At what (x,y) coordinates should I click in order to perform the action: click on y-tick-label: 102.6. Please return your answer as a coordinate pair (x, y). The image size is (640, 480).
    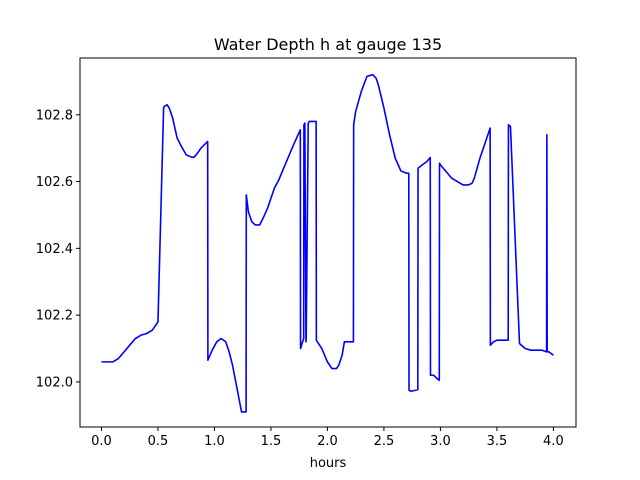
    Looking at the image, I should click on (54, 182).